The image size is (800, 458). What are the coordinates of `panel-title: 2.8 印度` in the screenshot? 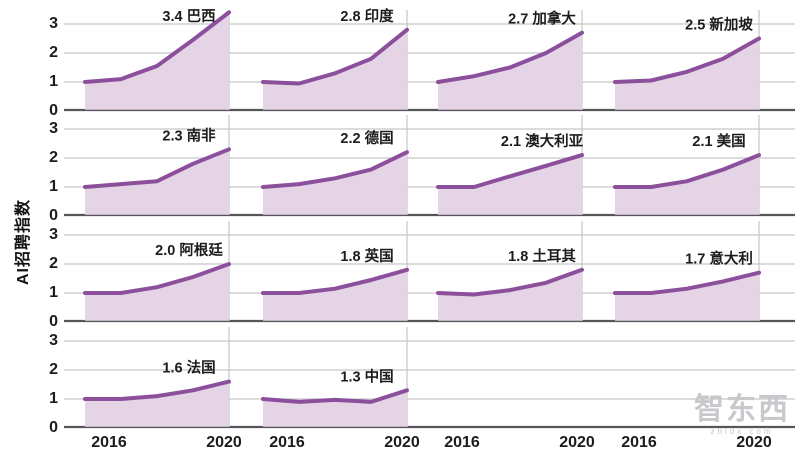 It's located at (367, 16).